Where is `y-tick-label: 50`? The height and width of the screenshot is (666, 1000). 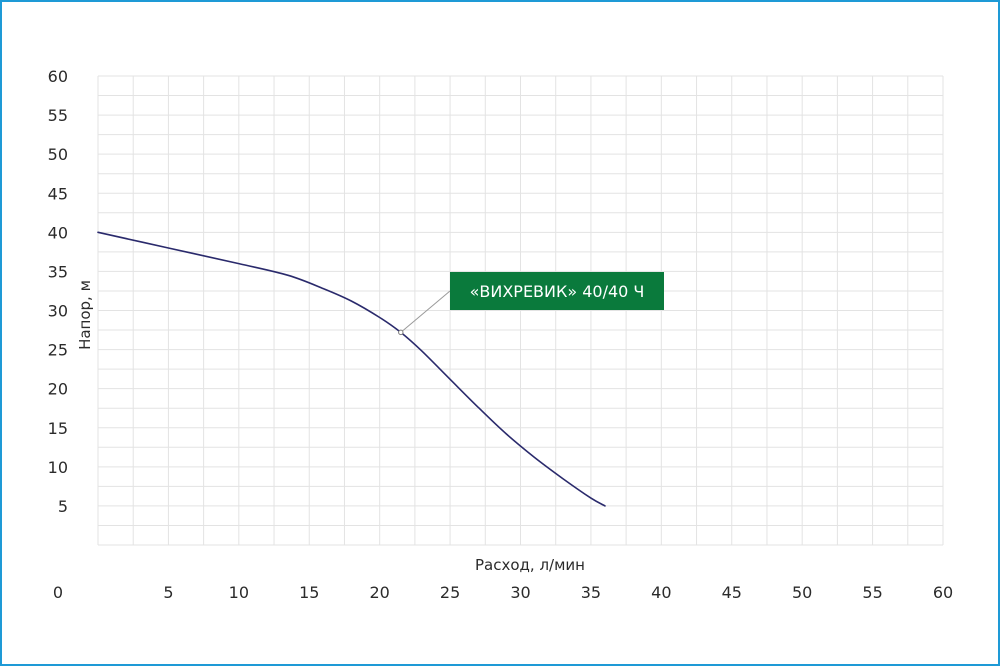 y-tick-label: 50 is located at coordinates (58, 154).